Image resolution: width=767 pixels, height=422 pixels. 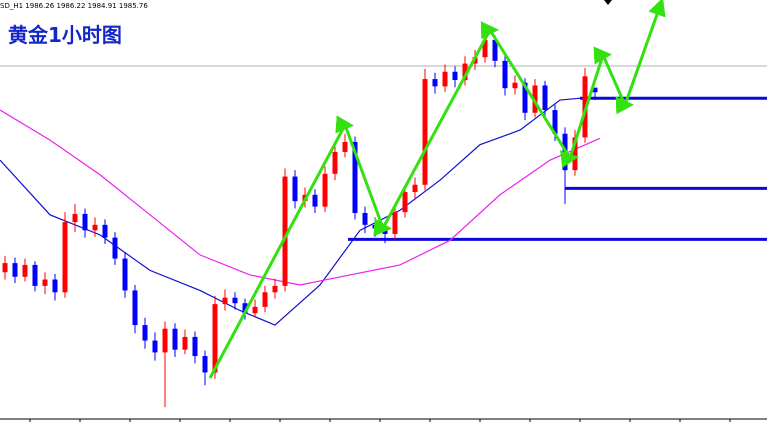 I want to click on ohlc-header: SD_H1 1986.26 1986.22 1984.91 1985.76, so click(x=74, y=6).